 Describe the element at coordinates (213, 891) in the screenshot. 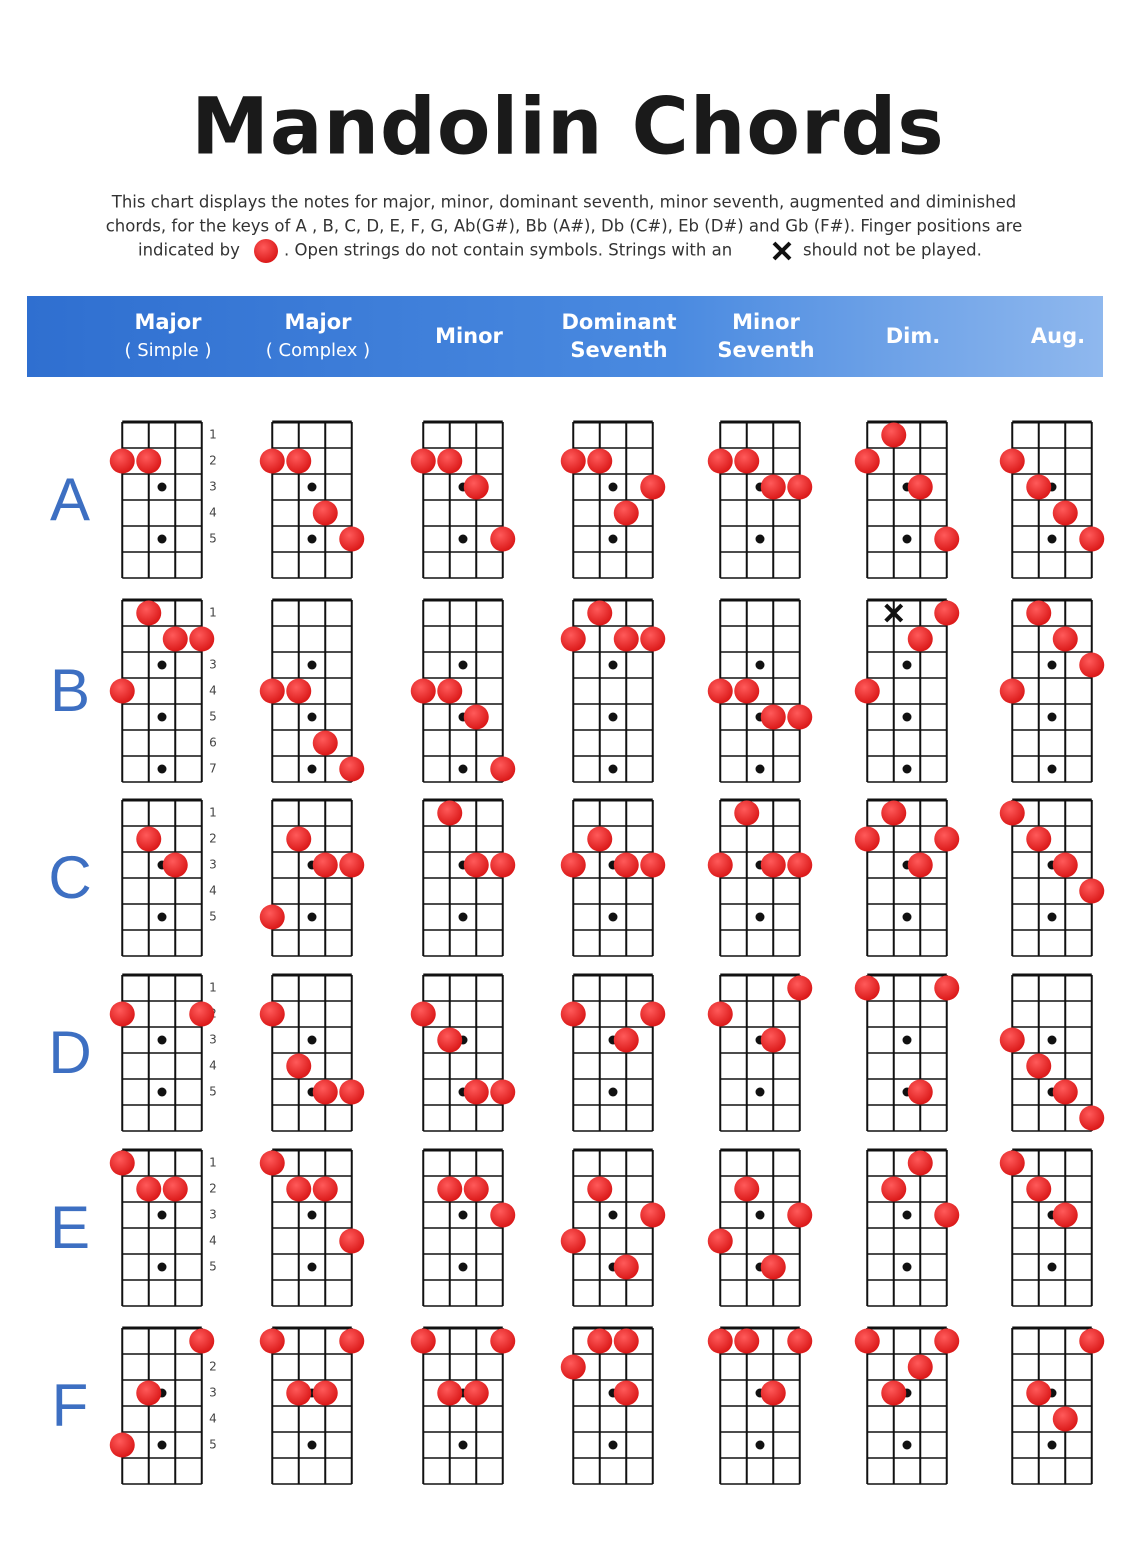

I see `fret-number: 4` at that location.